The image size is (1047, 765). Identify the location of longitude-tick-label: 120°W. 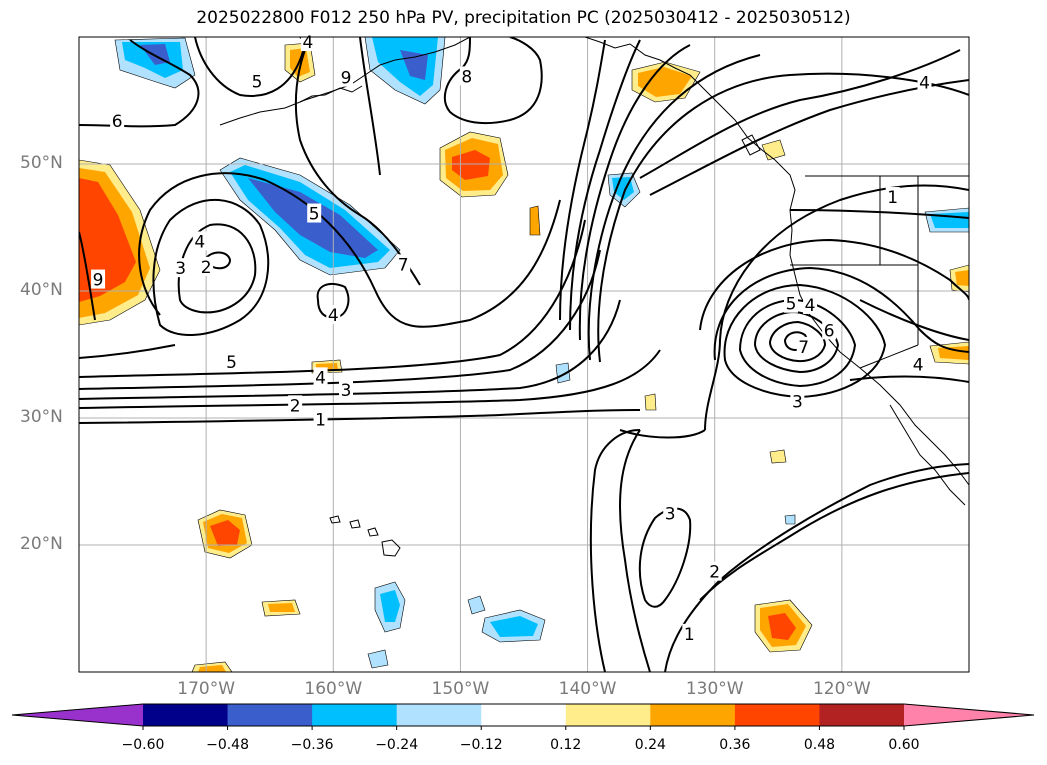
(841, 689).